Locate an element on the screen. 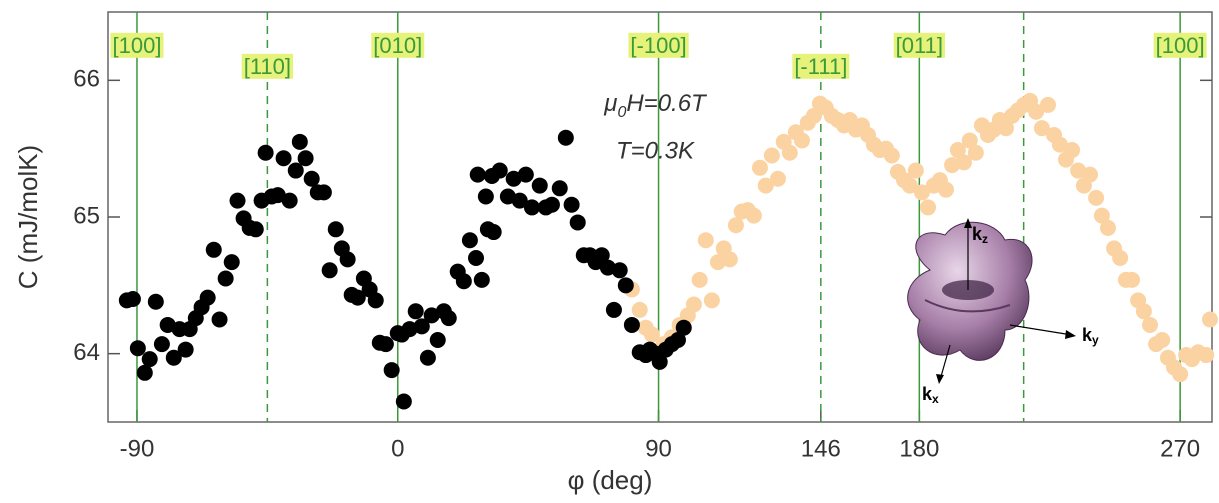 The width and height of the screenshot is (1219, 503). kx-k: k is located at coordinates (927, 394).